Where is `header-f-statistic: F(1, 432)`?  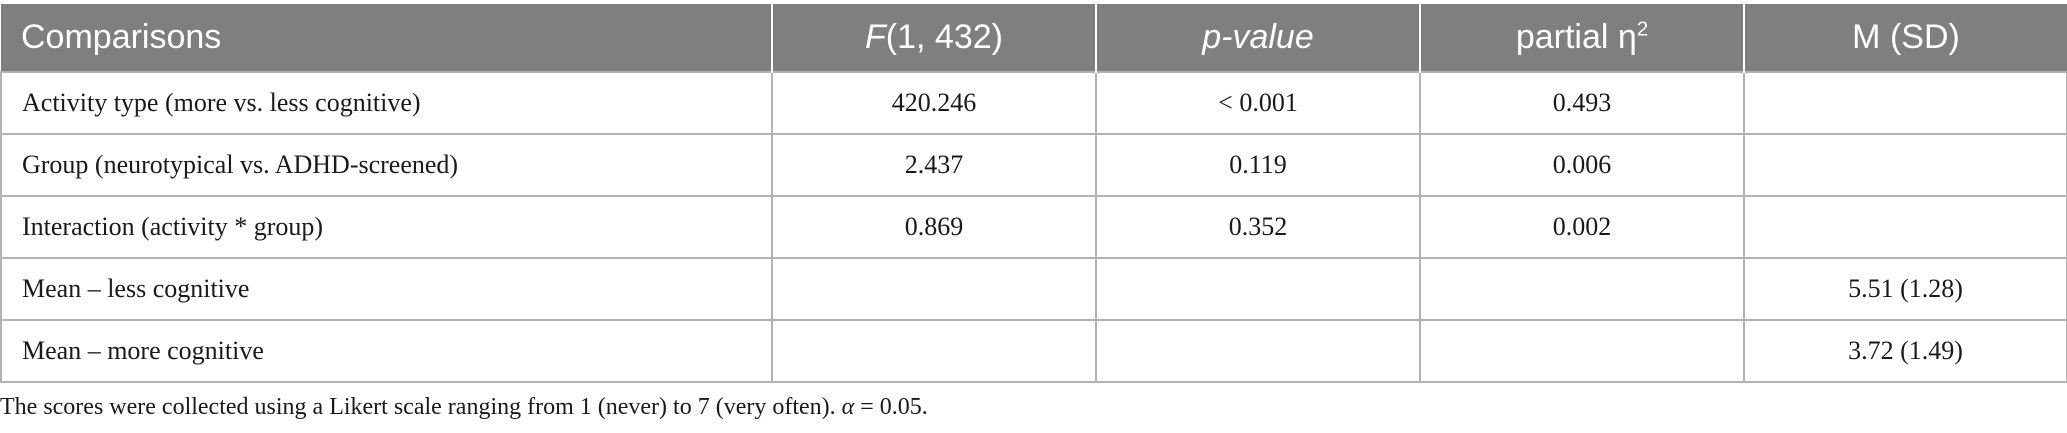 header-f-statistic: F(1, 432) is located at coordinates (934, 38).